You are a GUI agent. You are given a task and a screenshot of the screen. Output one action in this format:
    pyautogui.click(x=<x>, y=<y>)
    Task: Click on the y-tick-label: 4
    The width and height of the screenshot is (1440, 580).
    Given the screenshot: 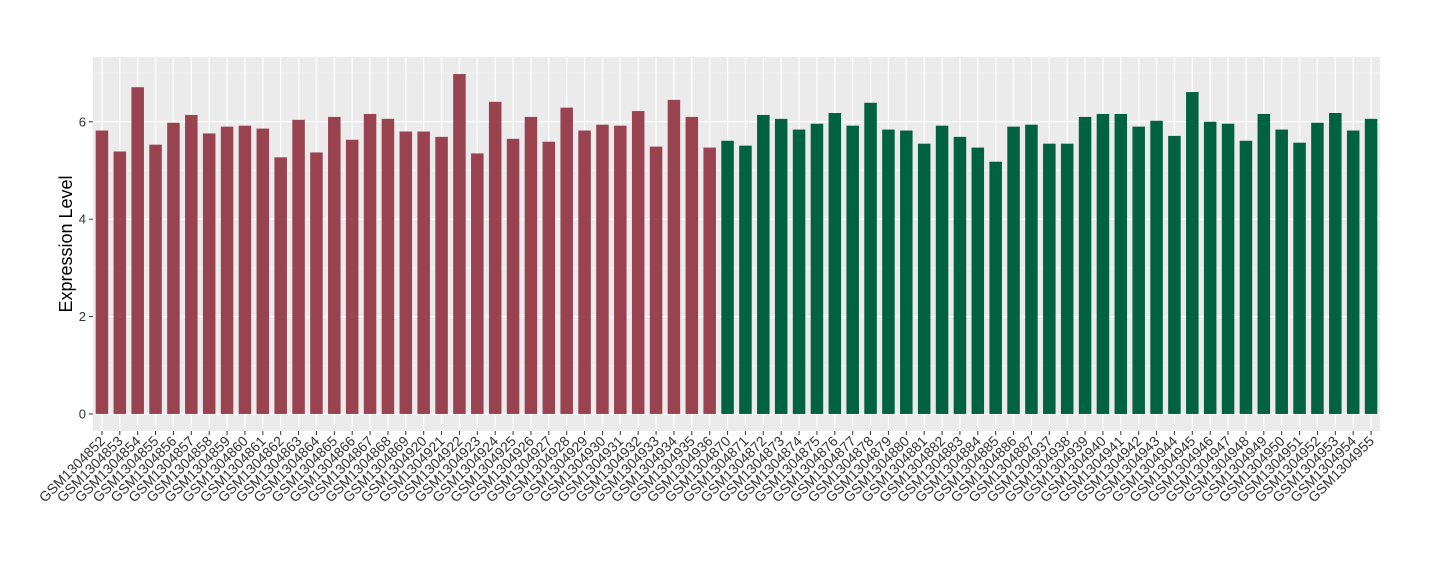 What is the action you would take?
    pyautogui.click(x=82, y=219)
    